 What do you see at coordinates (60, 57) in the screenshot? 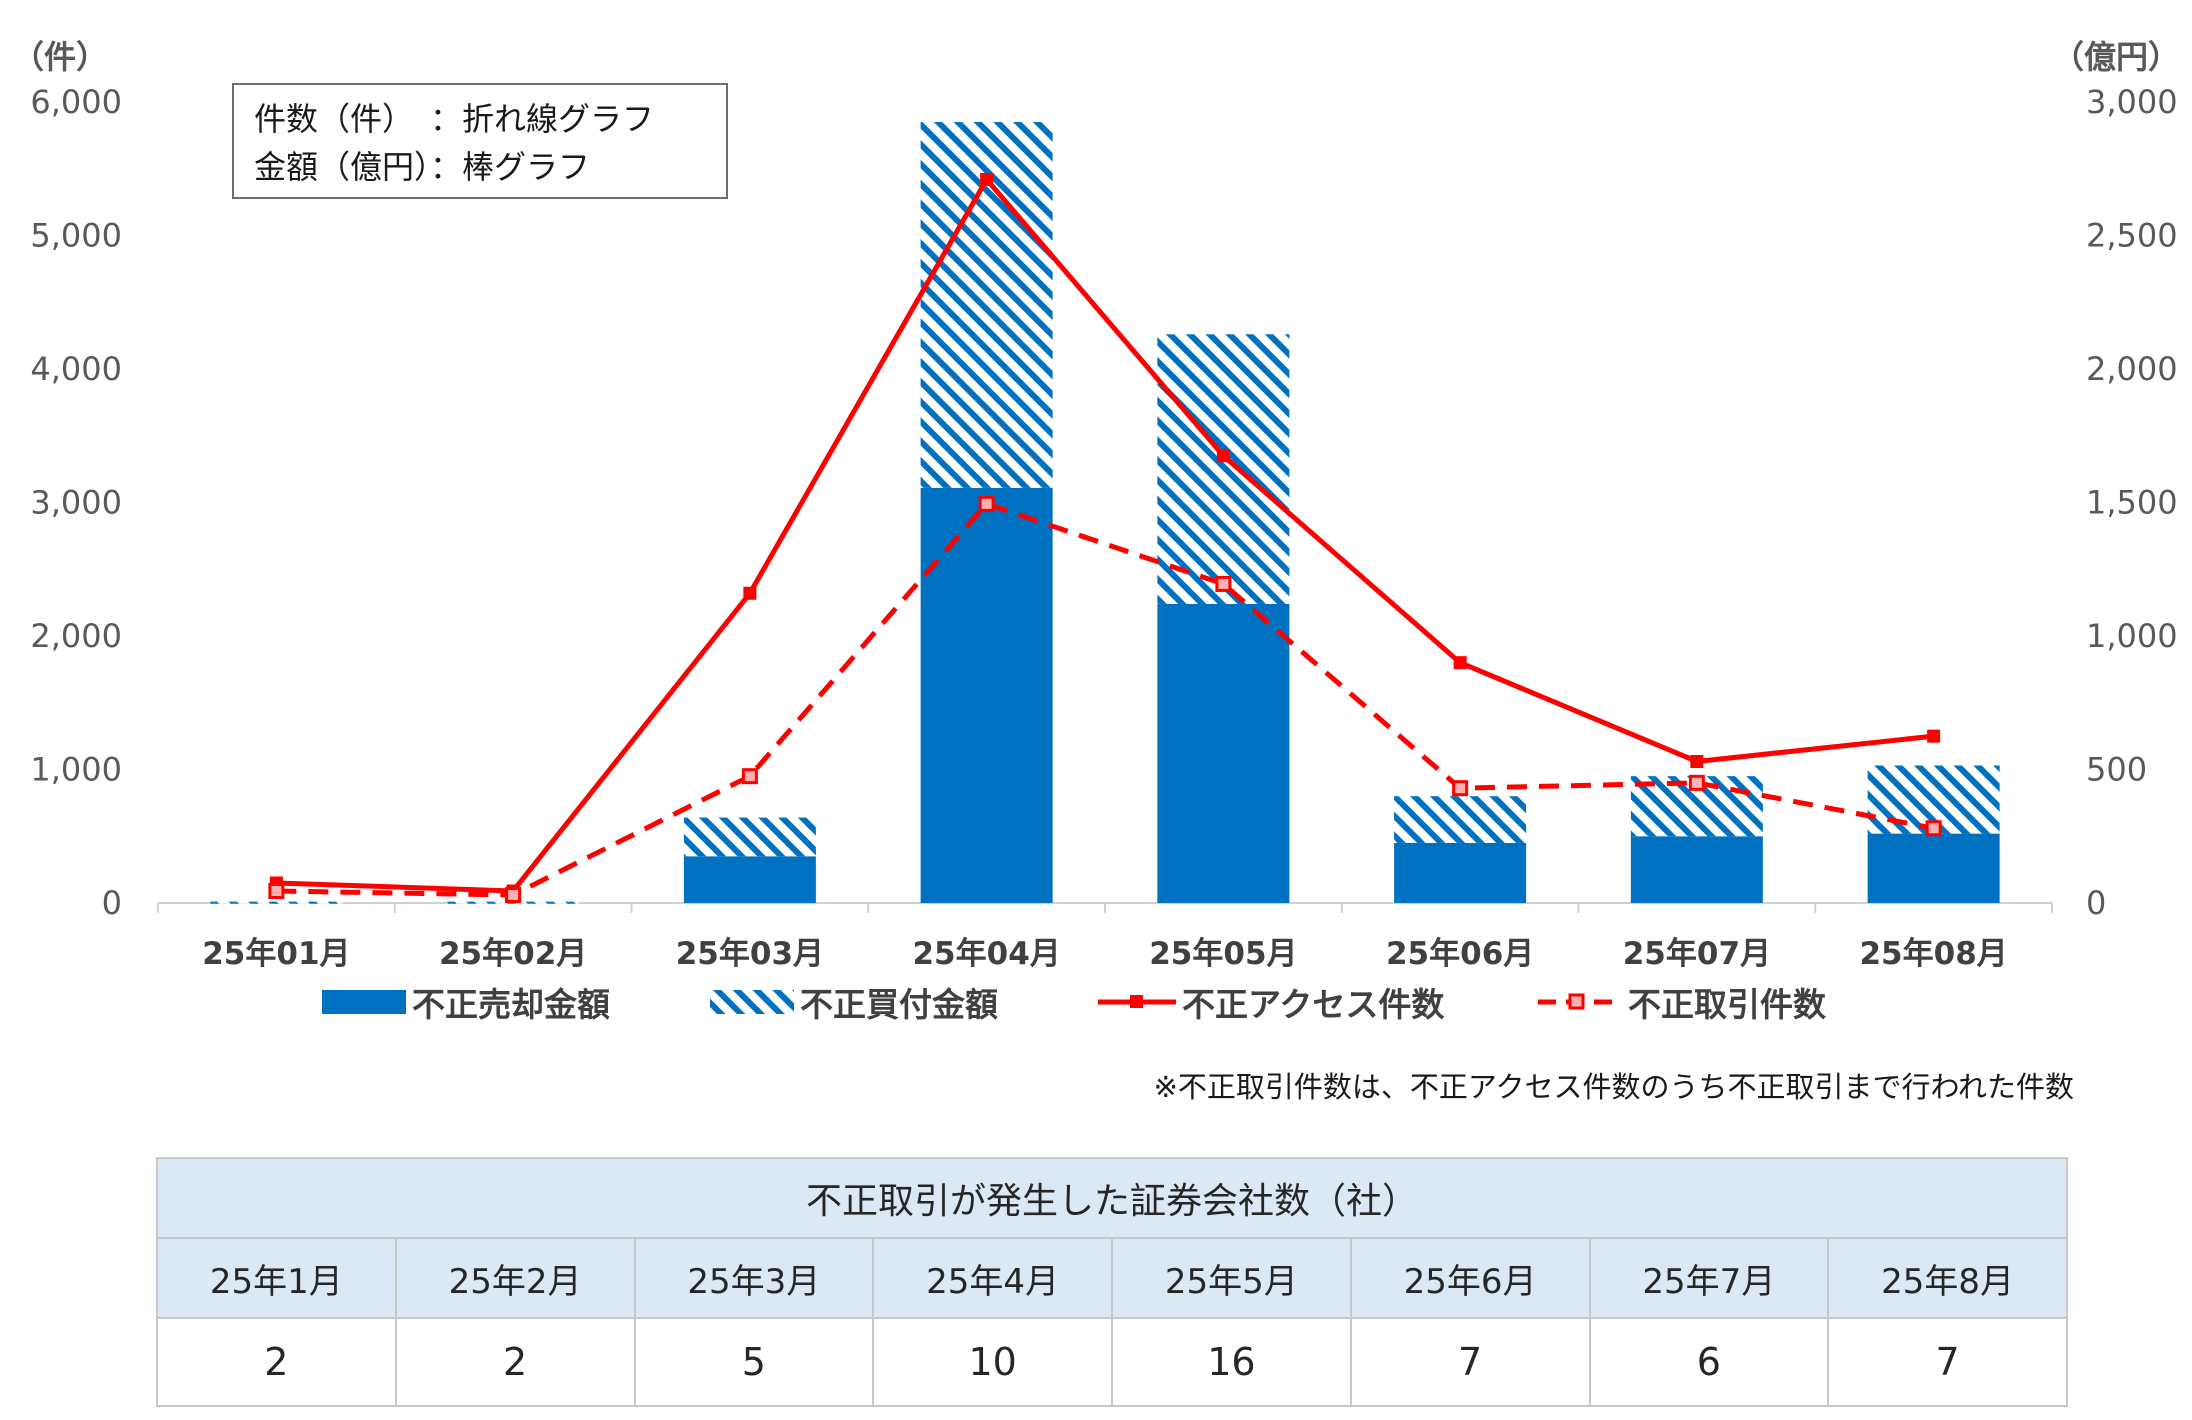
I see `left-axis-unit-label: （件）` at bounding box center [60, 57].